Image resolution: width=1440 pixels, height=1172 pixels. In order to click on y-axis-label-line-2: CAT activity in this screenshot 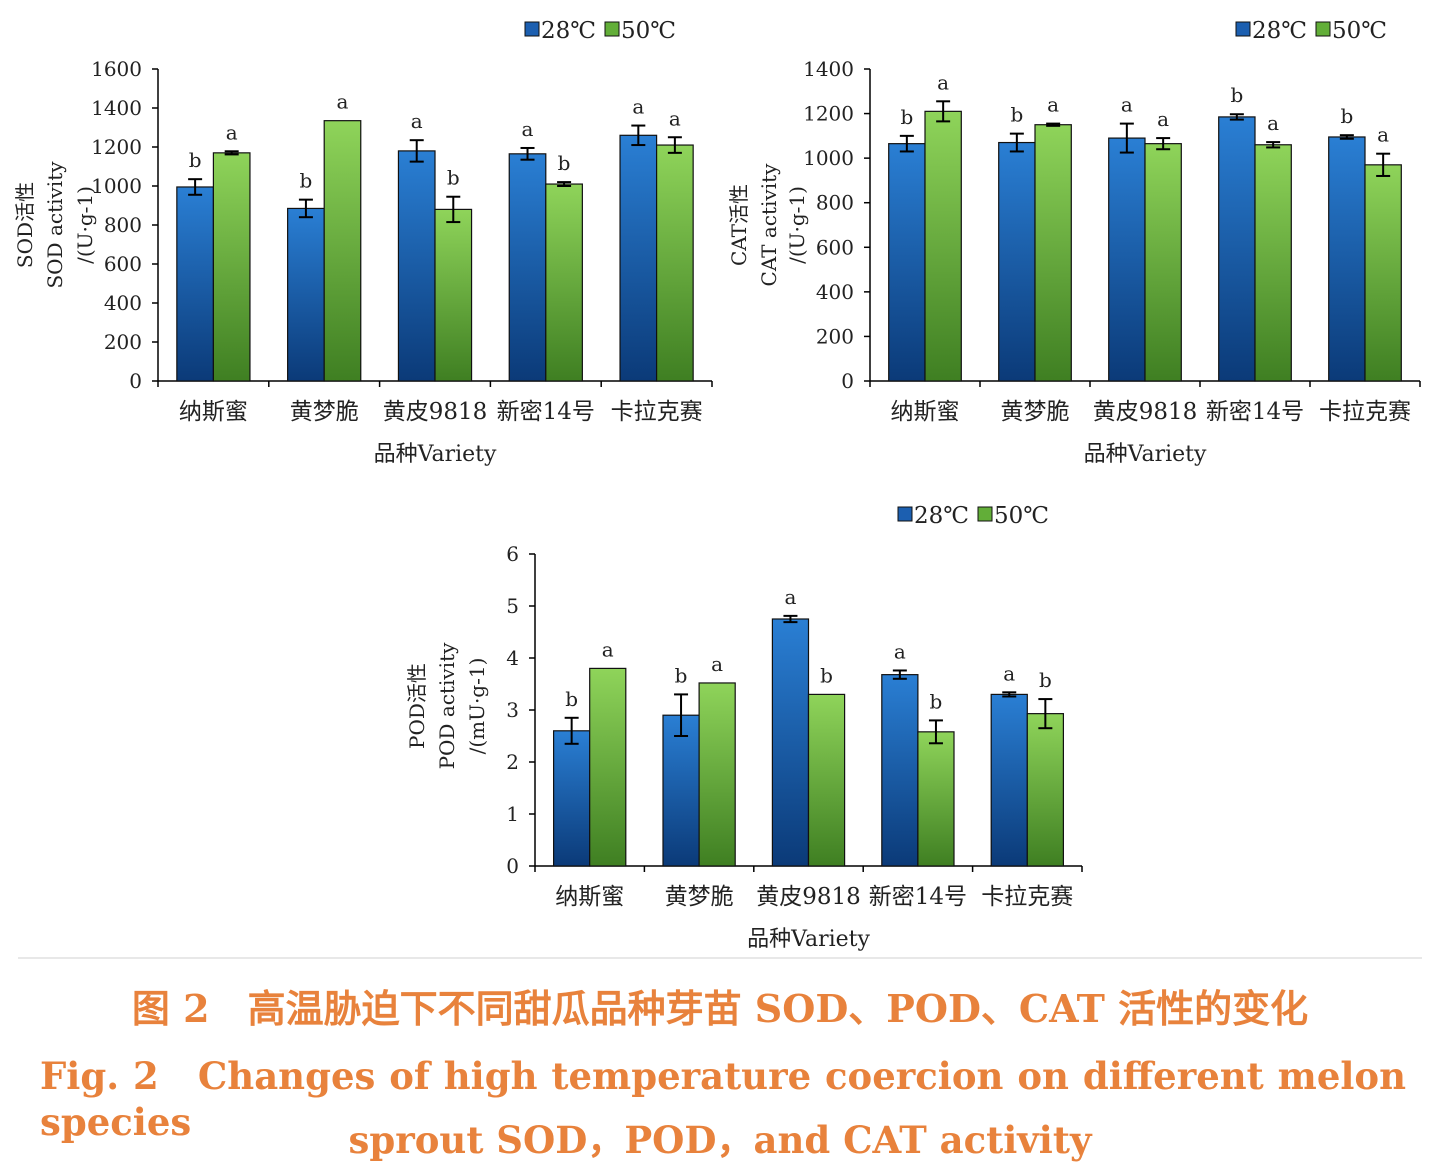, I will do `click(769, 225)`.